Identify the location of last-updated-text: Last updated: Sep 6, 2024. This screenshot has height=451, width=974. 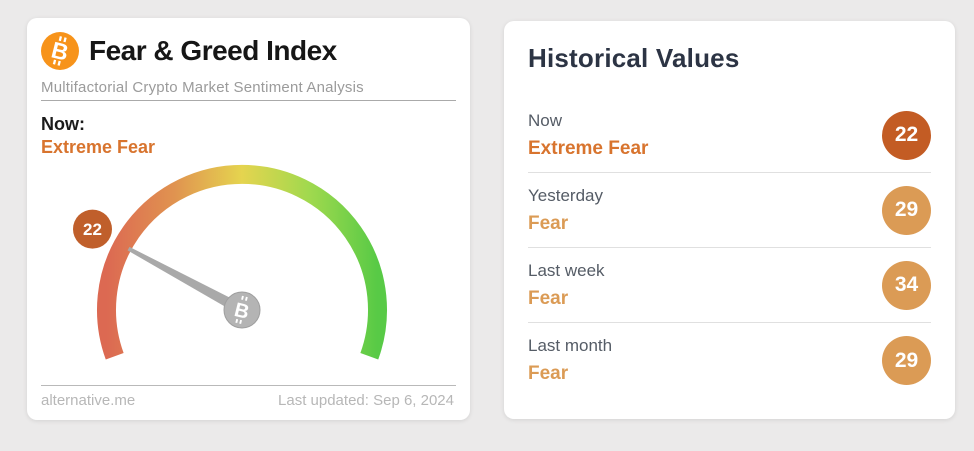
(366, 400).